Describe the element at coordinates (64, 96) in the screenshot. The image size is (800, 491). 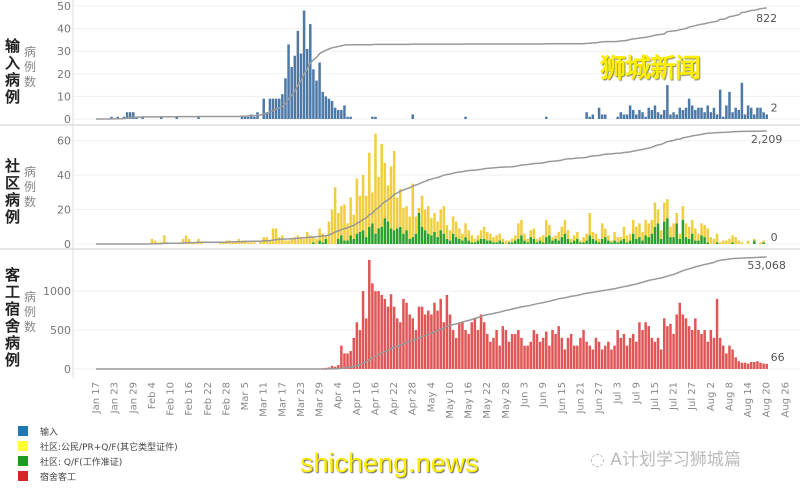
I see `y-tick-label: 10` at that location.